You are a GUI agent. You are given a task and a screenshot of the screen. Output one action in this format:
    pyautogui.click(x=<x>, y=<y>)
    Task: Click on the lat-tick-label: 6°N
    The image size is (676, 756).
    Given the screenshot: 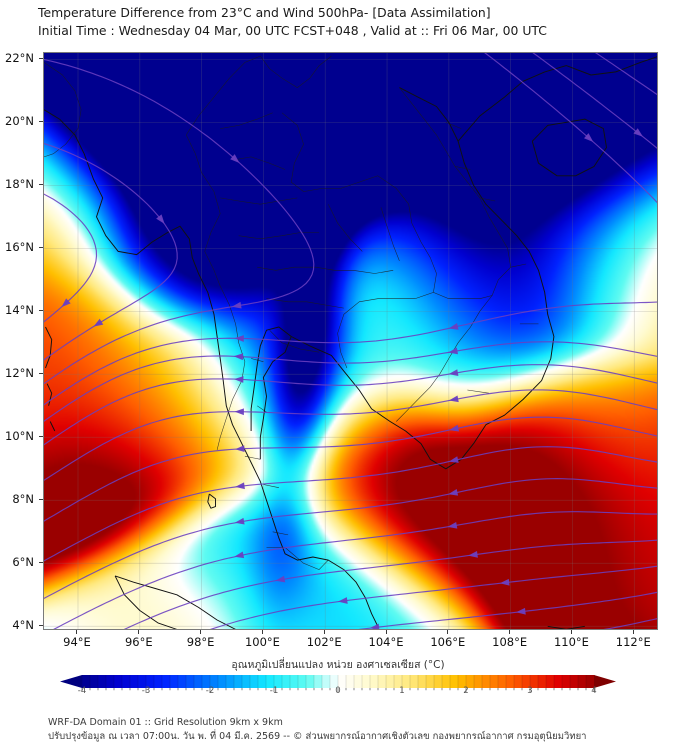 What is the action you would take?
    pyautogui.click(x=23, y=562)
    